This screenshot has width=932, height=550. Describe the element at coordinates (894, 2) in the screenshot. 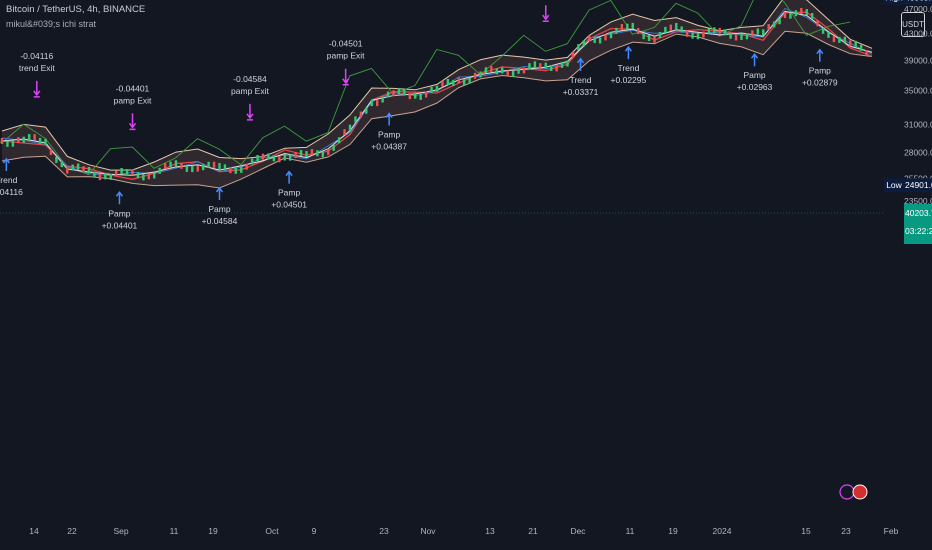

I see `high-price-tag-label-bg` at that location.